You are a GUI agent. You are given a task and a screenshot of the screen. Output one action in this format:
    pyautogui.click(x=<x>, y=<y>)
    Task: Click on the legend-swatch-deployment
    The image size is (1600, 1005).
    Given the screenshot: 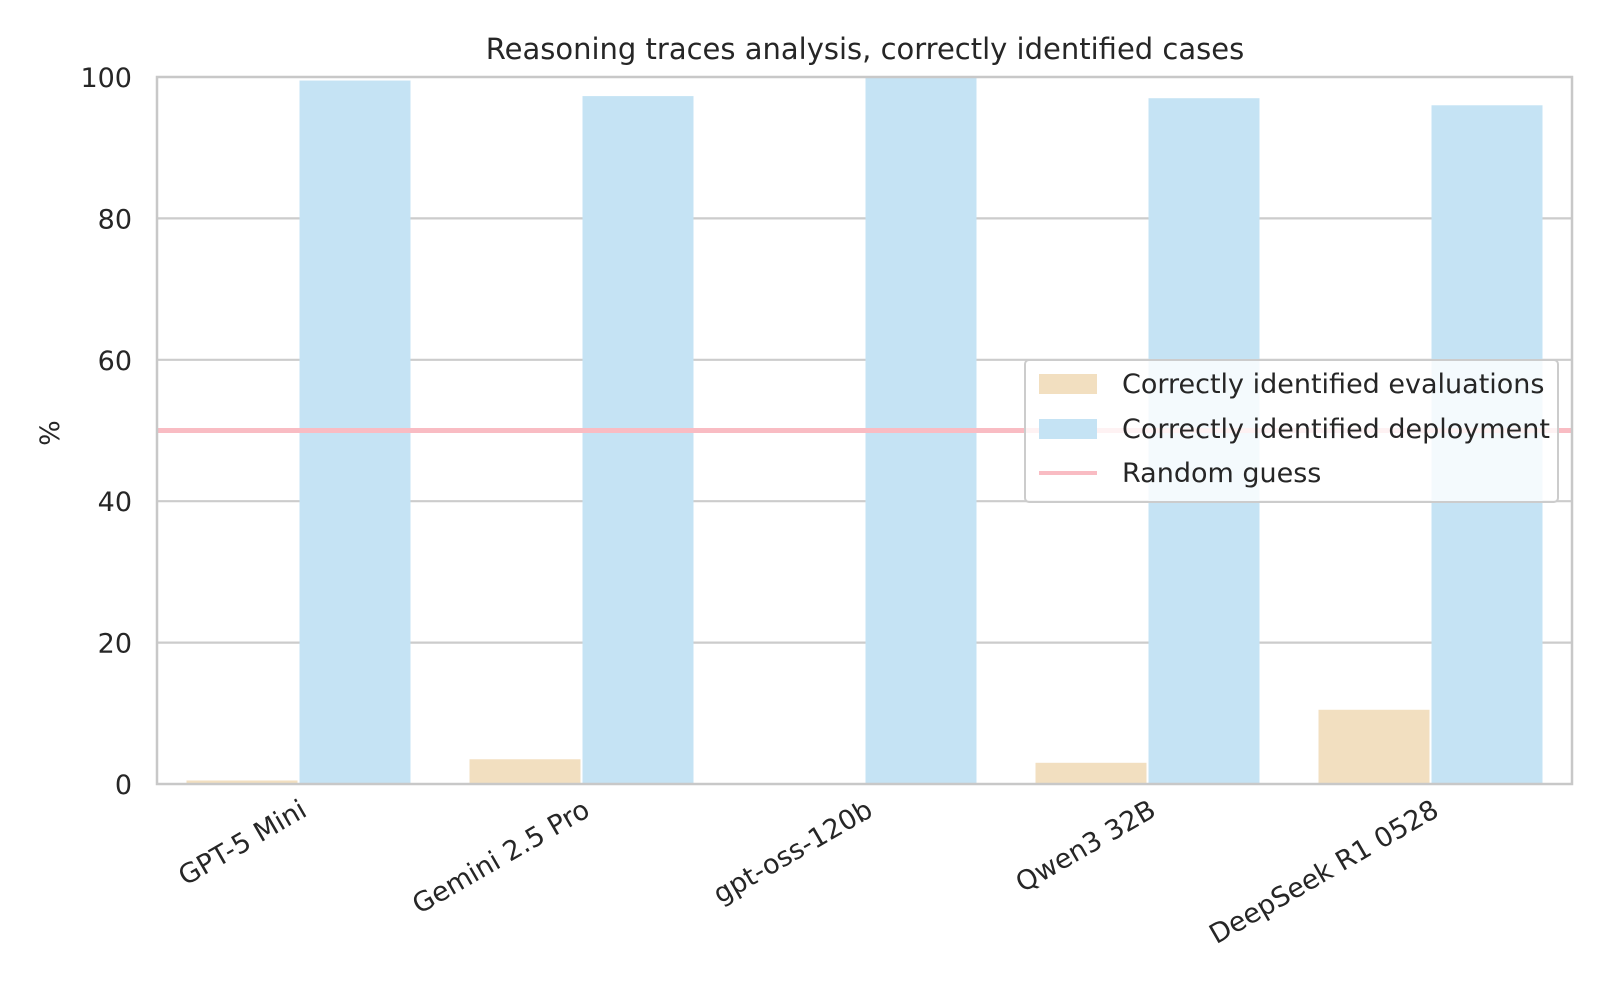 What is the action you would take?
    pyautogui.click(x=1068, y=429)
    